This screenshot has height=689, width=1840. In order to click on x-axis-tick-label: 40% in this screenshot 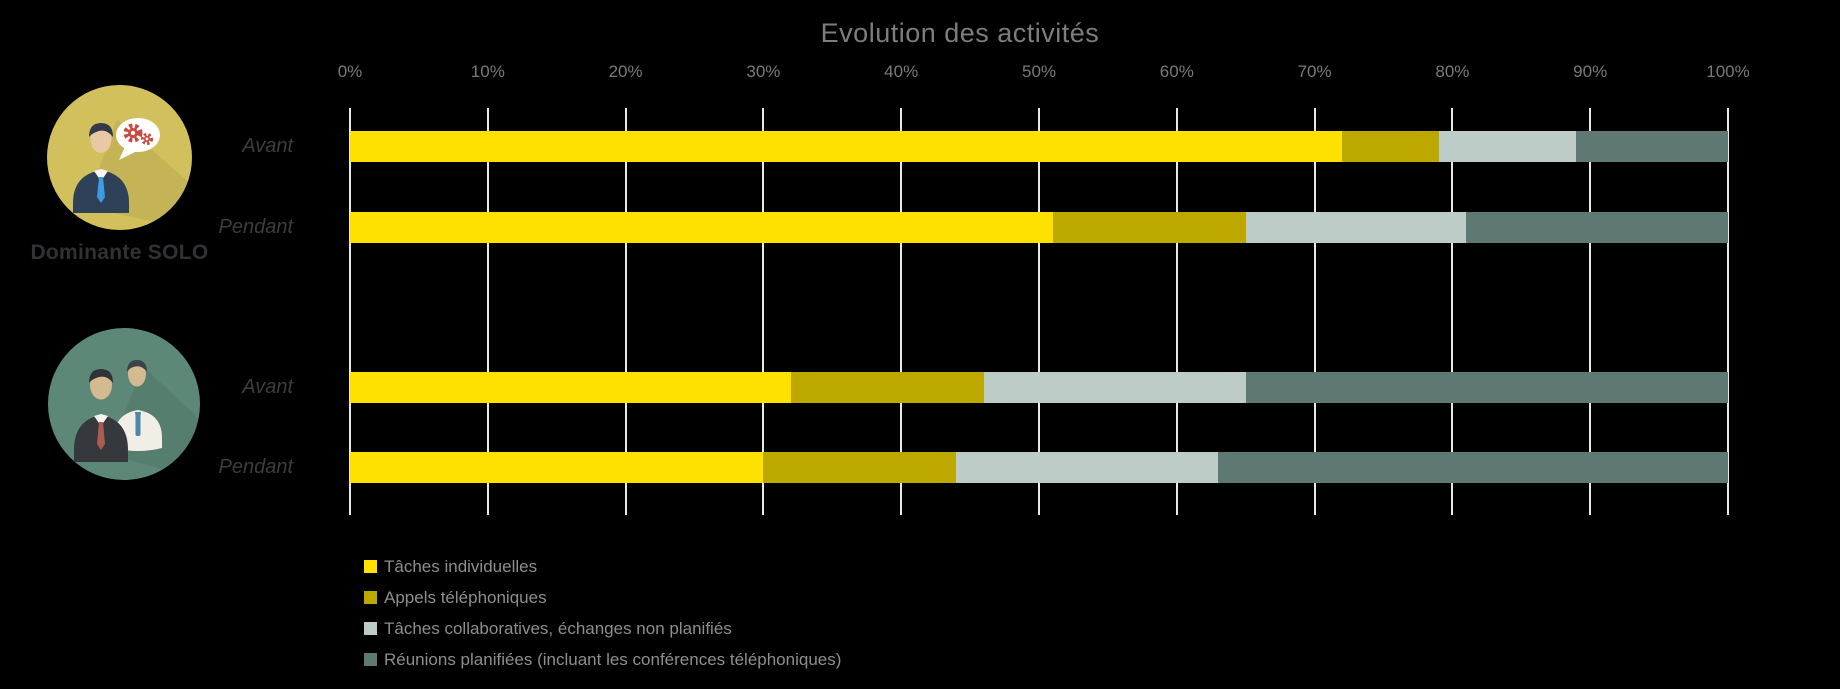, I will do `click(901, 71)`.